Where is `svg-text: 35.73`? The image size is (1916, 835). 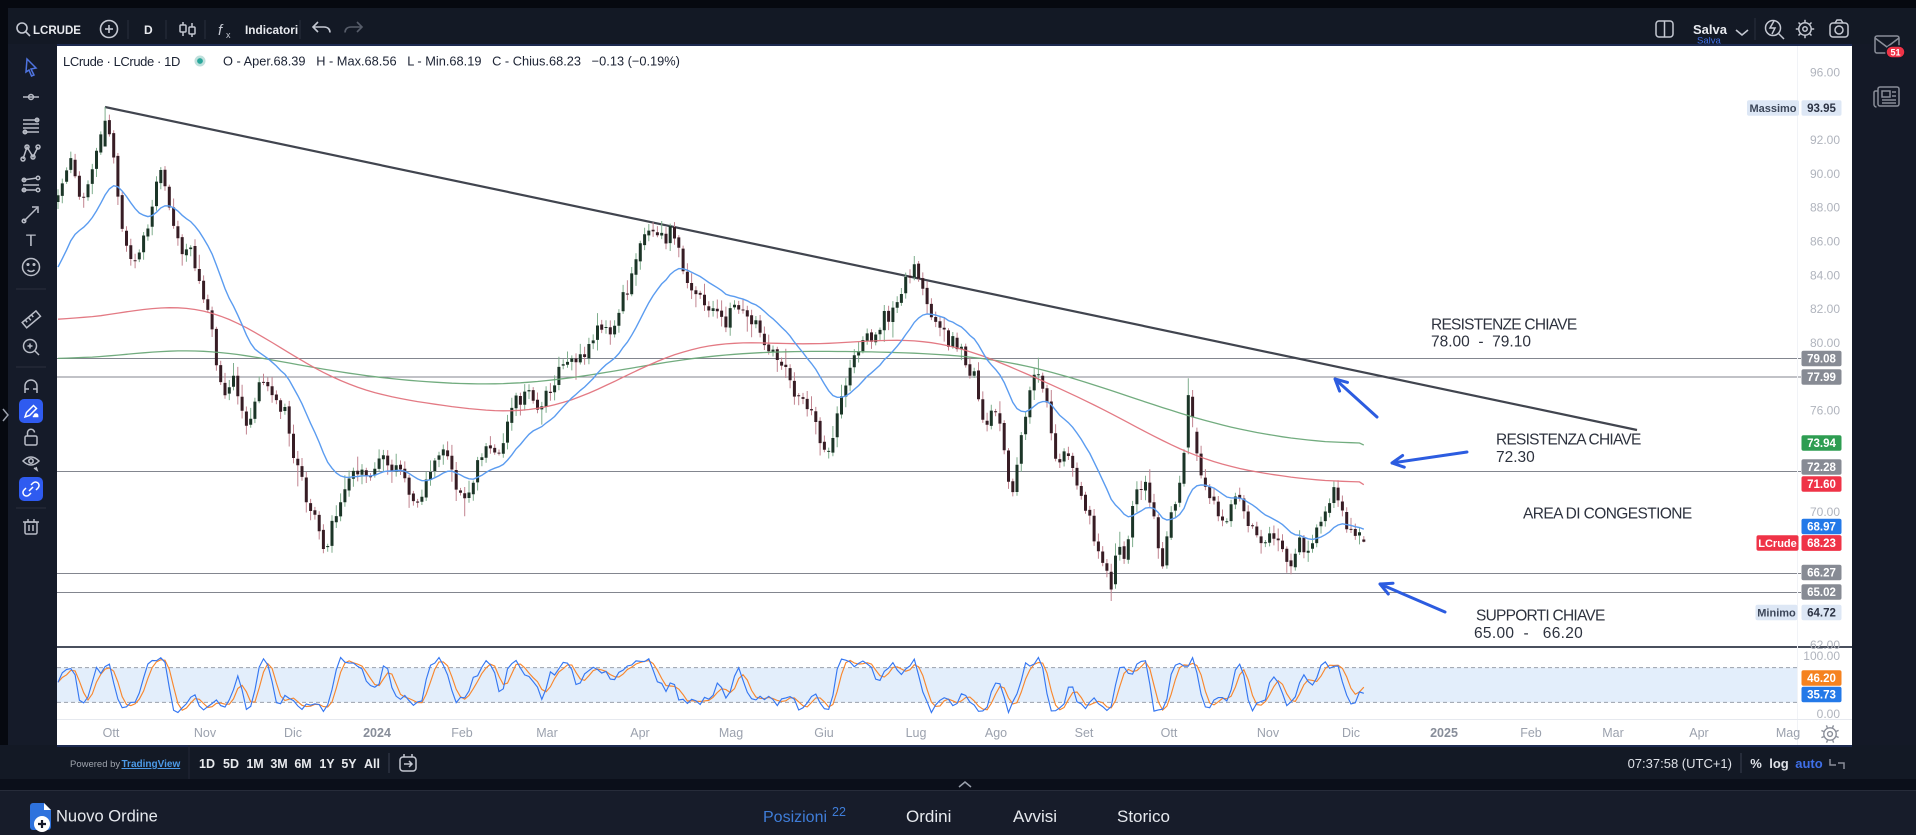 svg-text: 35.73 is located at coordinates (1821, 696).